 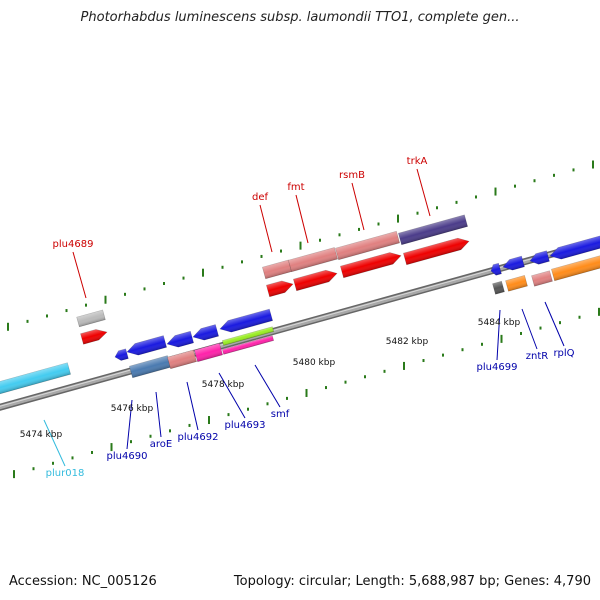 What do you see at coordinates (542, 278) in the screenshot?
I see `rplQ-small-box-gene` at bounding box center [542, 278].